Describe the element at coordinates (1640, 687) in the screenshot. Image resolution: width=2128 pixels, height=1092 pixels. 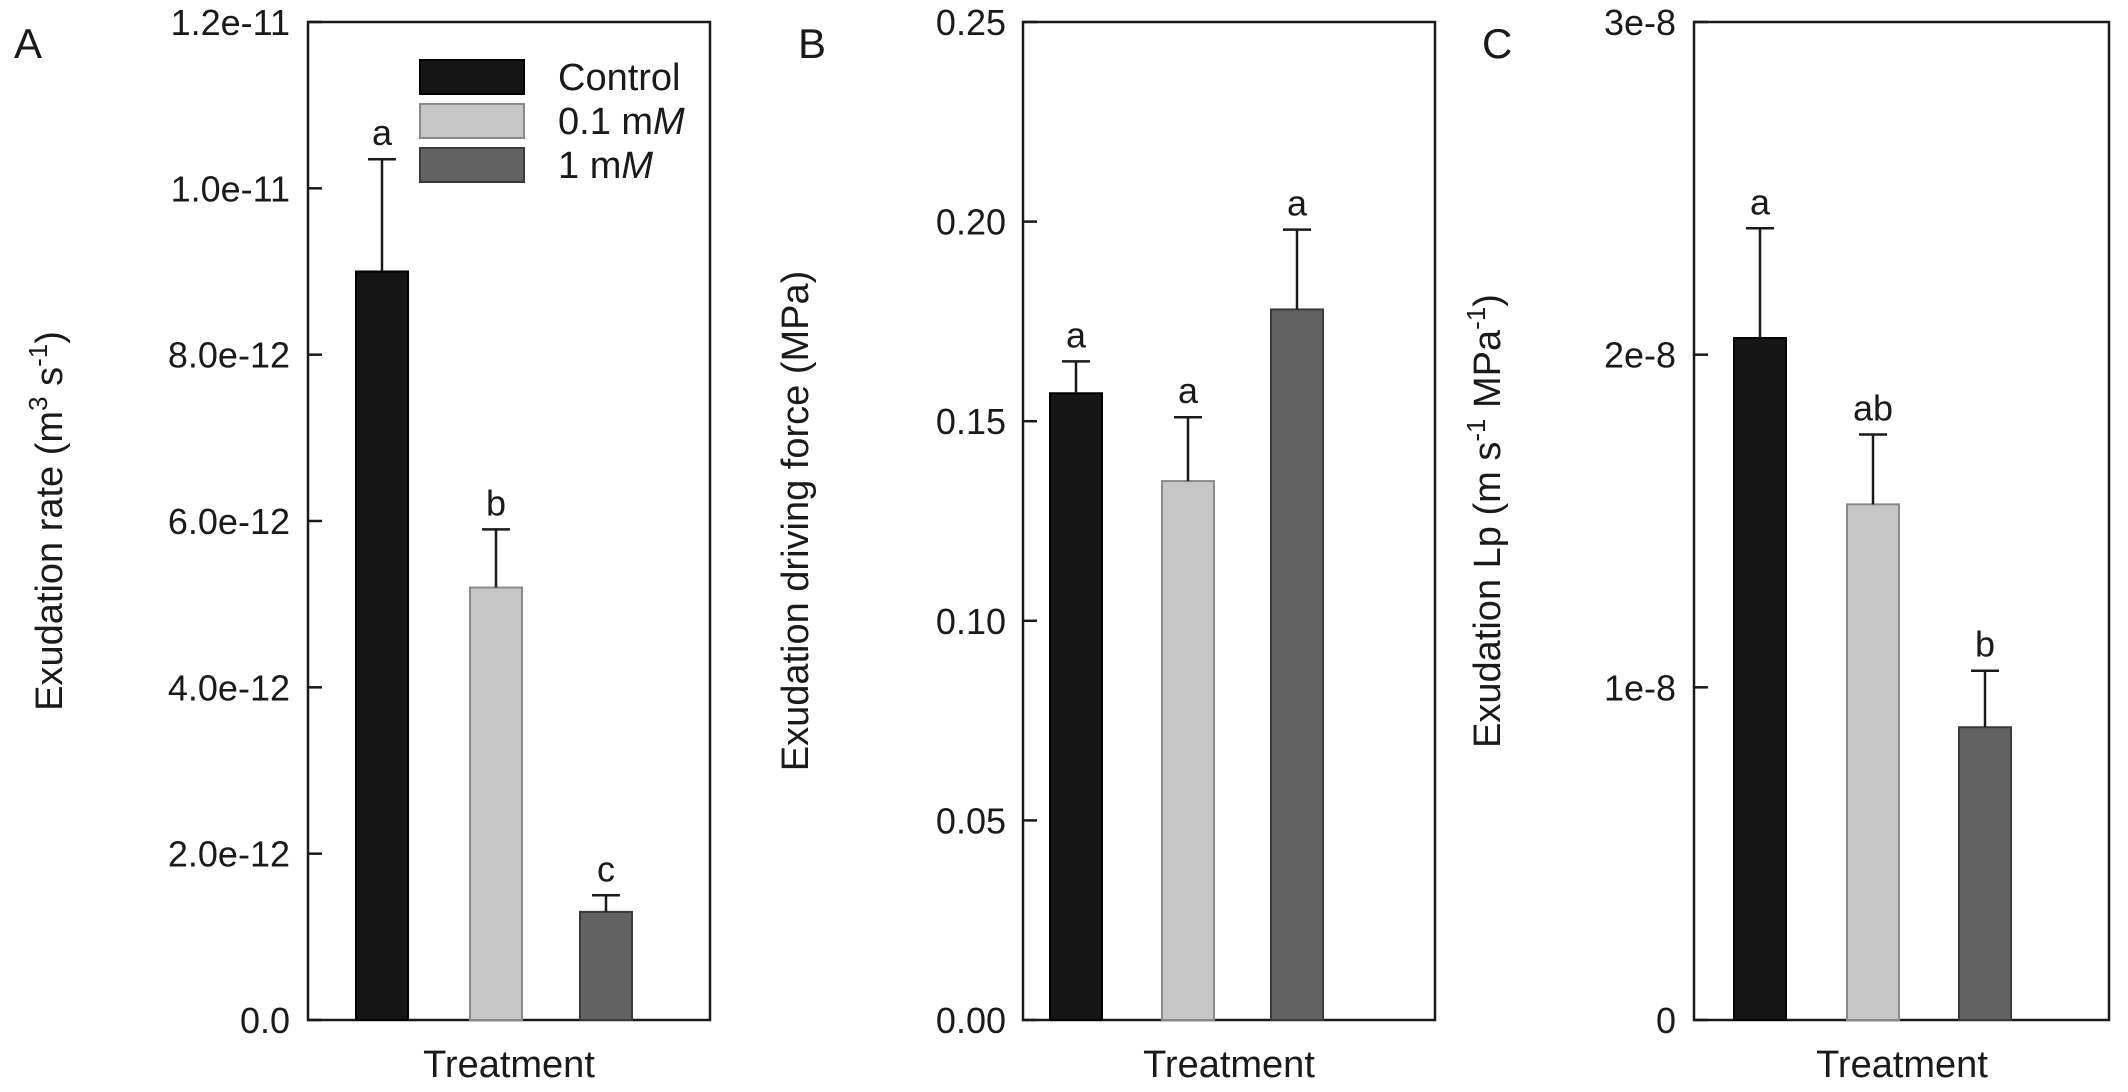
I see `panel-c-ytick-label: 1e-8` at that location.